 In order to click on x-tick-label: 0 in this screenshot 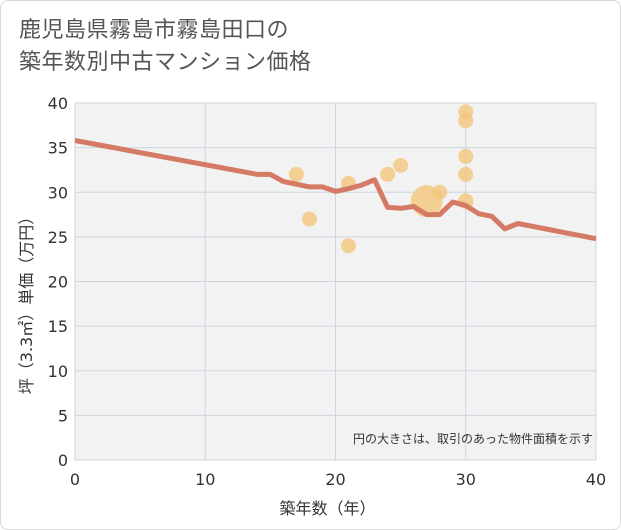, I will do `click(75, 479)`.